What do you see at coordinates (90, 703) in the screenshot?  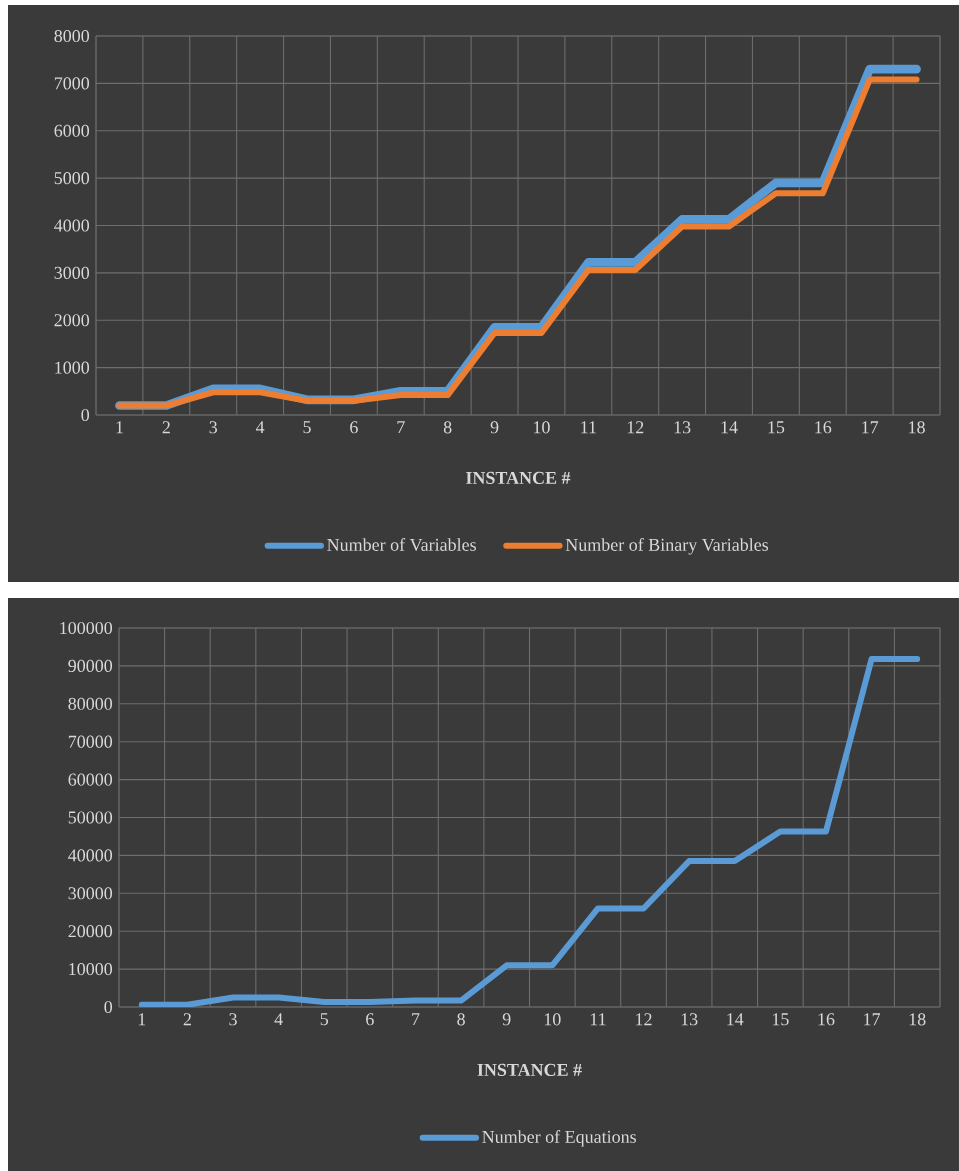 I see `y-tick-label: 80000` at bounding box center [90, 703].